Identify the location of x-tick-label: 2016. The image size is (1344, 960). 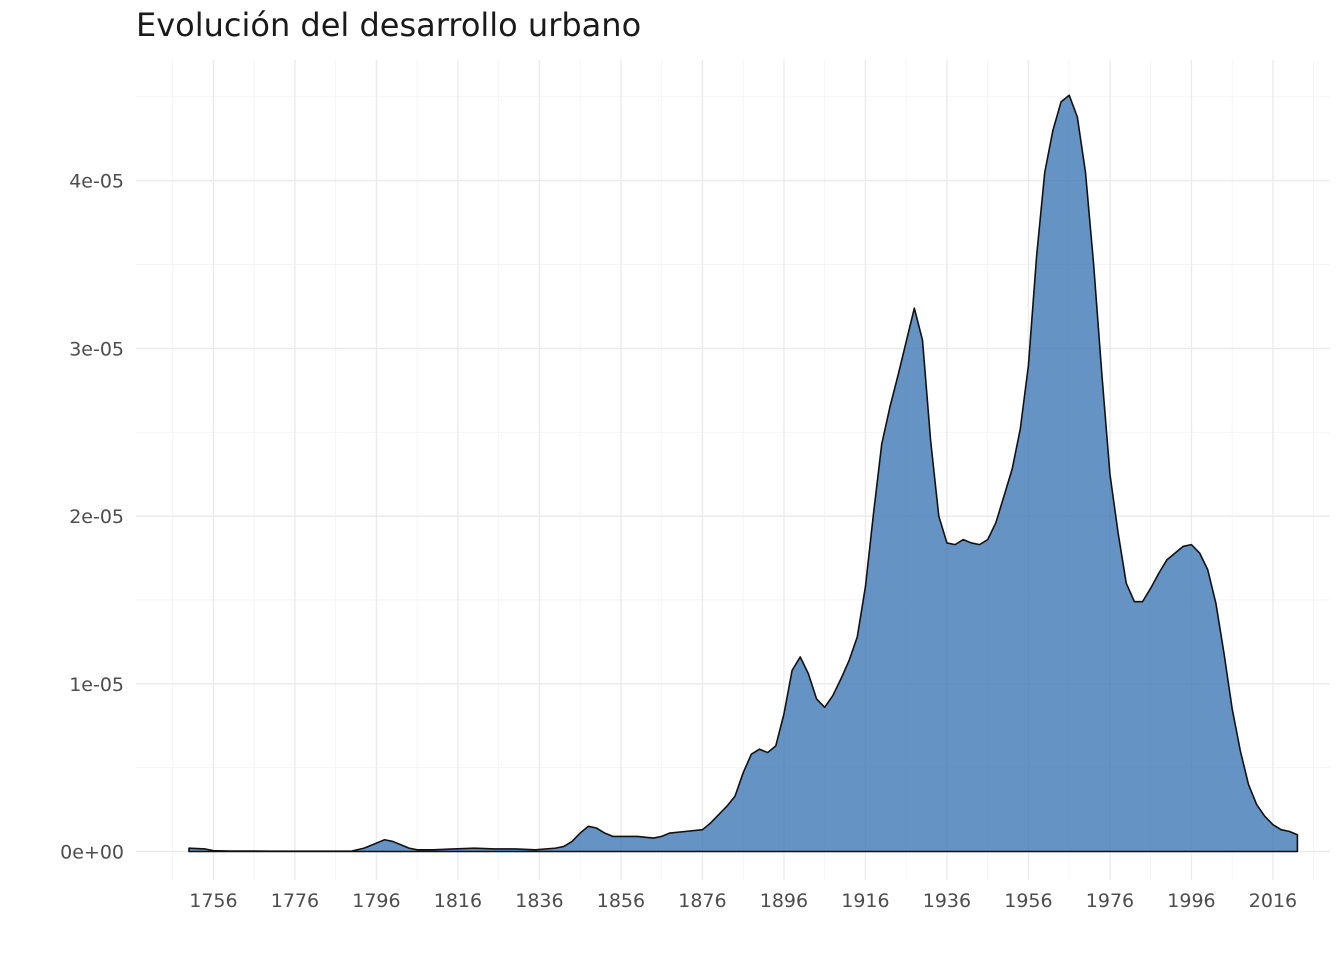
(1273, 901).